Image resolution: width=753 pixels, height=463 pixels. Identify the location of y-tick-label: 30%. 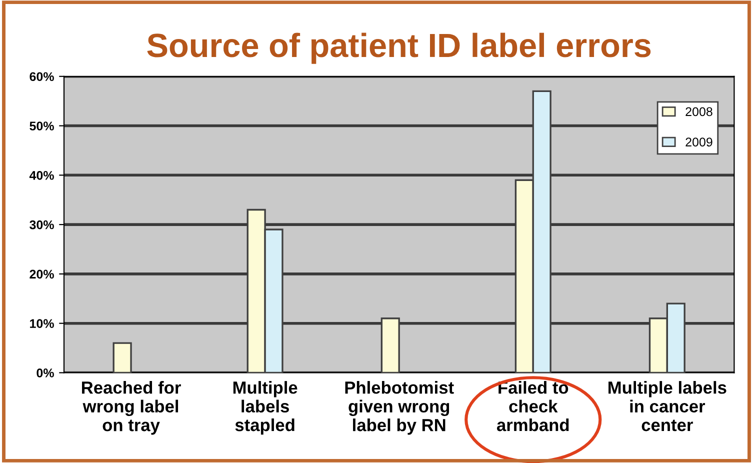
(42, 225).